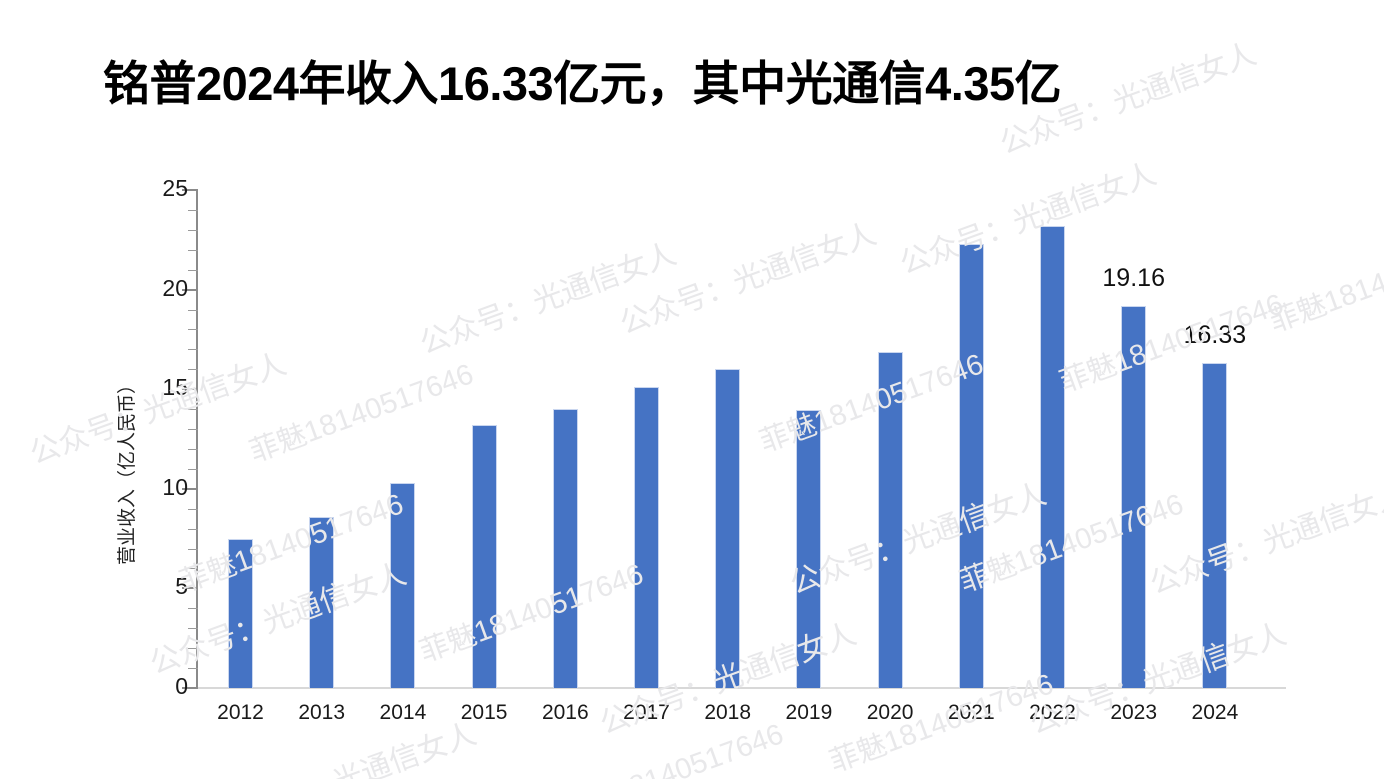 Image resolution: width=1384 pixels, height=779 pixels. I want to click on y-axis-spine, so click(197, 439).